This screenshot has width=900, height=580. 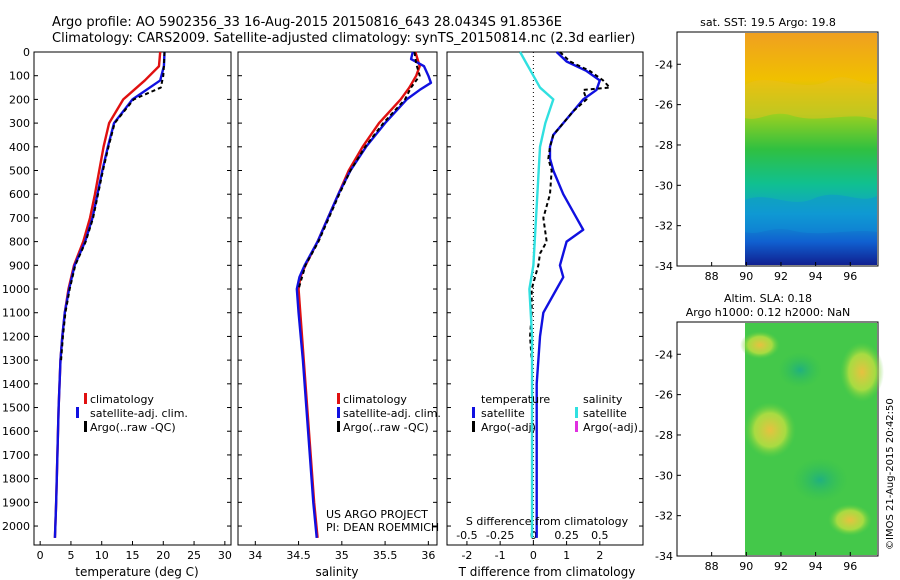 What do you see at coordinates (566, 535) in the screenshot?
I see `top-x-tick-label: 0.25` at bounding box center [566, 535].